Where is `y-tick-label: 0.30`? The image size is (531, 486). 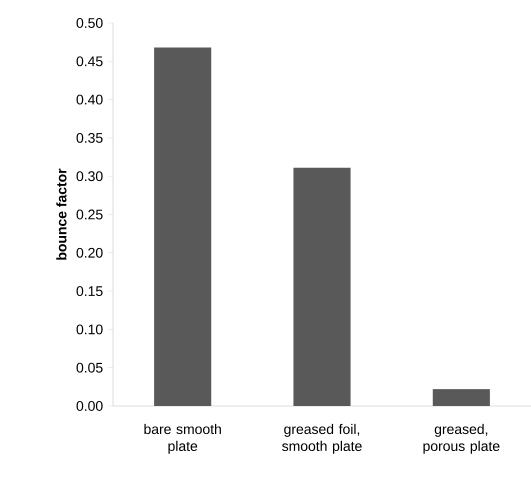 y-tick-label: 0.30 is located at coordinates (89, 176).